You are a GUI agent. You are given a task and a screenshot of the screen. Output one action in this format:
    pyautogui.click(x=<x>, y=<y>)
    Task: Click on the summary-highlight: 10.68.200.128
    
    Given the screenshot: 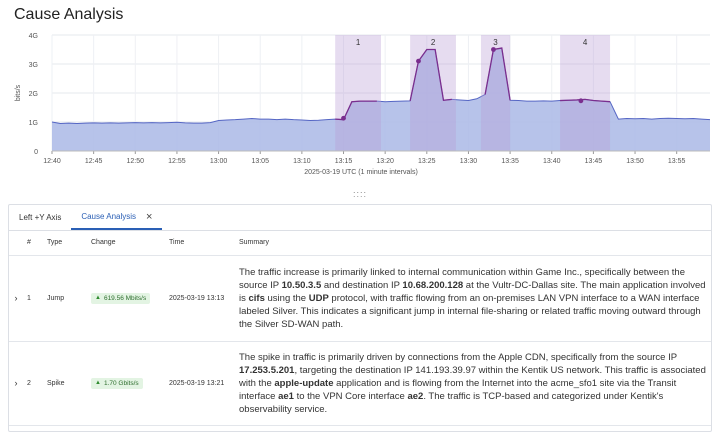 What is the action you would take?
    pyautogui.click(x=433, y=285)
    